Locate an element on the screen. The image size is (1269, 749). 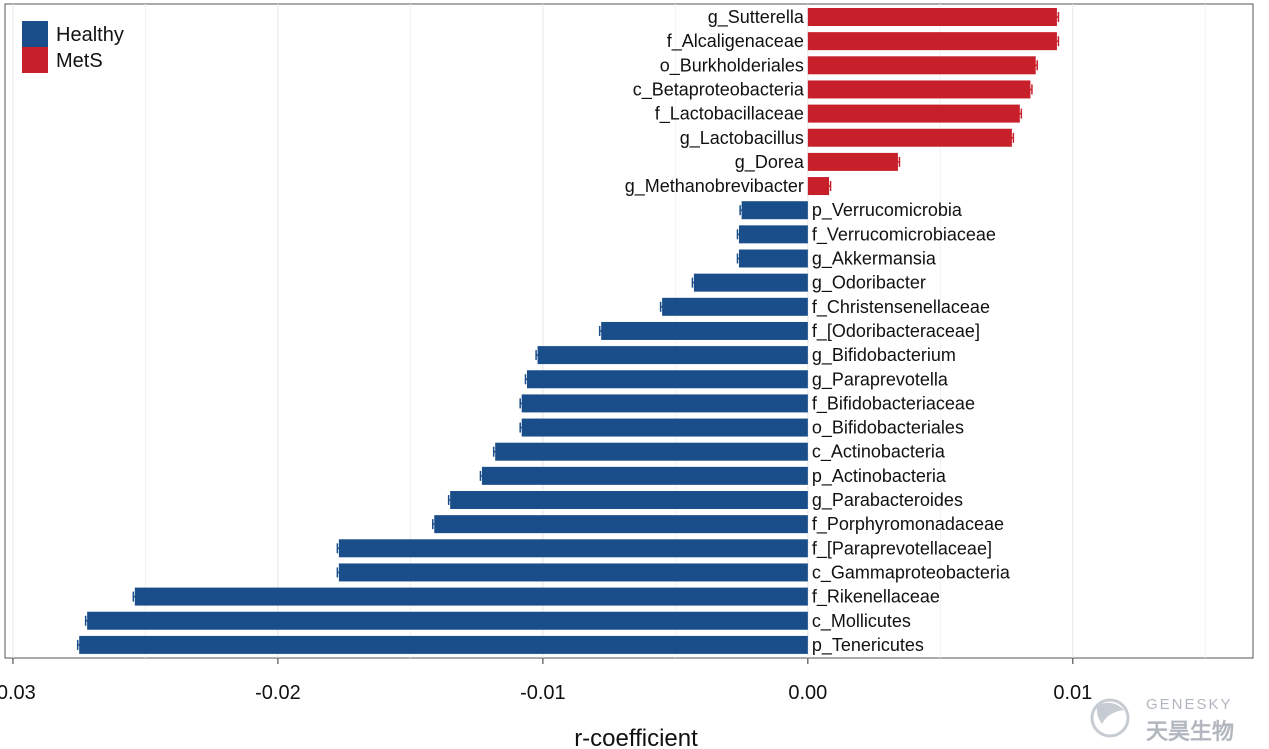
watermark: GENESKY 天昊生物 is located at coordinates (1162, 720).